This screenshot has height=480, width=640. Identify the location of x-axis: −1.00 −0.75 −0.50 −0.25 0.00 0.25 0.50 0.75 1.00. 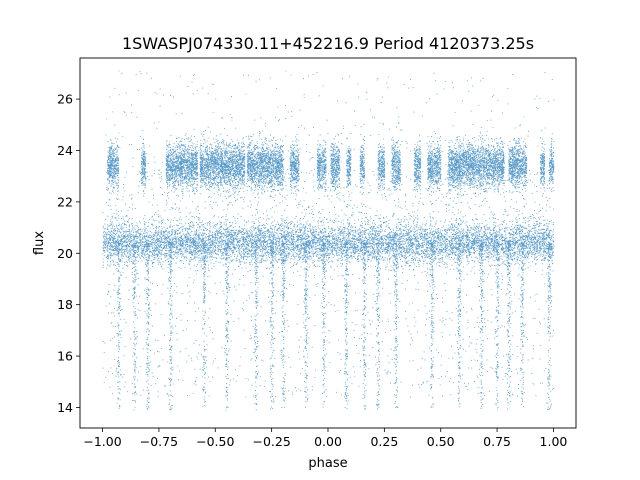
(325, 438).